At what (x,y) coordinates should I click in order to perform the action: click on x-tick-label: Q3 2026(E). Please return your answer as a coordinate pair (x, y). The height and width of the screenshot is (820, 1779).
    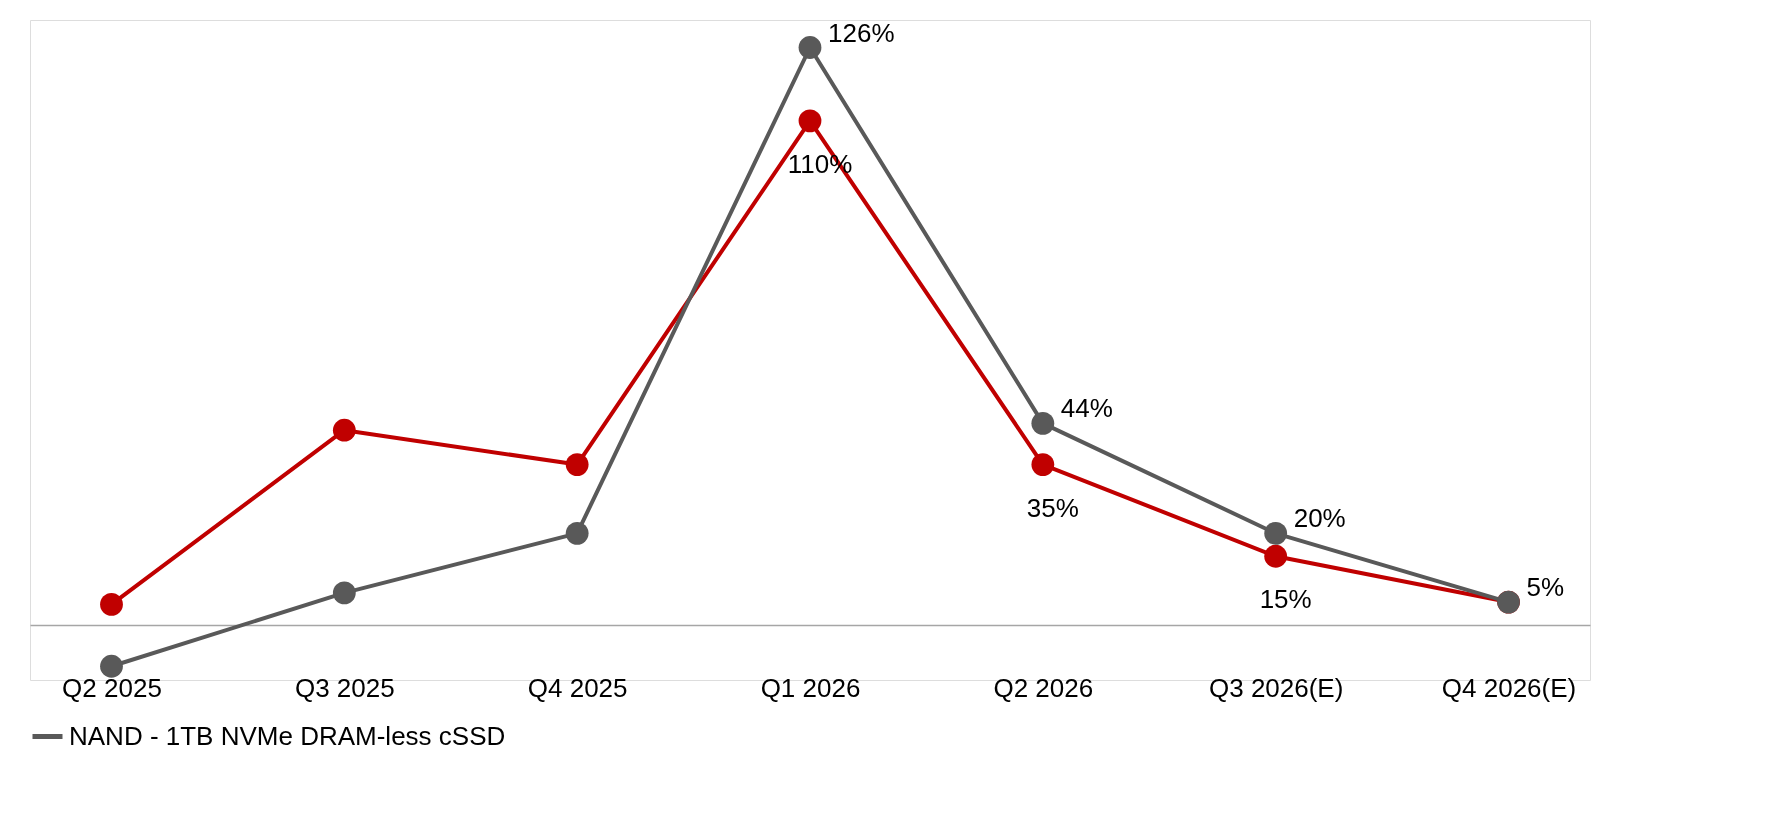
    Looking at the image, I should click on (1276, 687).